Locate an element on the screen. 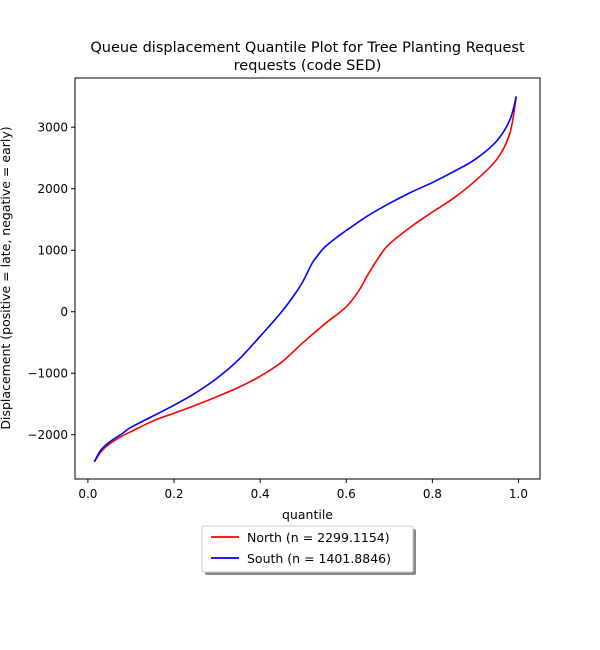 Image resolution: width=600 pixels, height=650 pixels. legend-label-south: South (n = 1401.8846) is located at coordinates (319, 558).